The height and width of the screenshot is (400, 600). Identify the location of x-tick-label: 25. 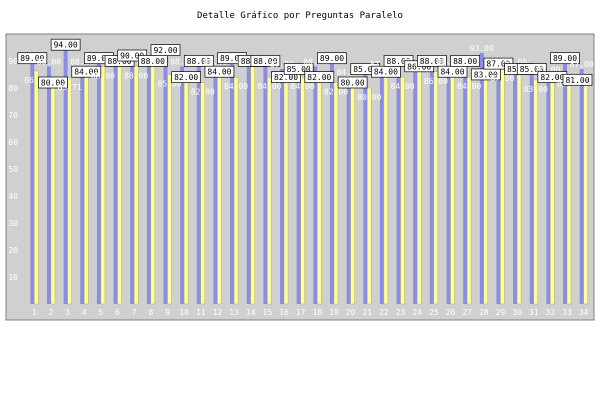
(434, 312).